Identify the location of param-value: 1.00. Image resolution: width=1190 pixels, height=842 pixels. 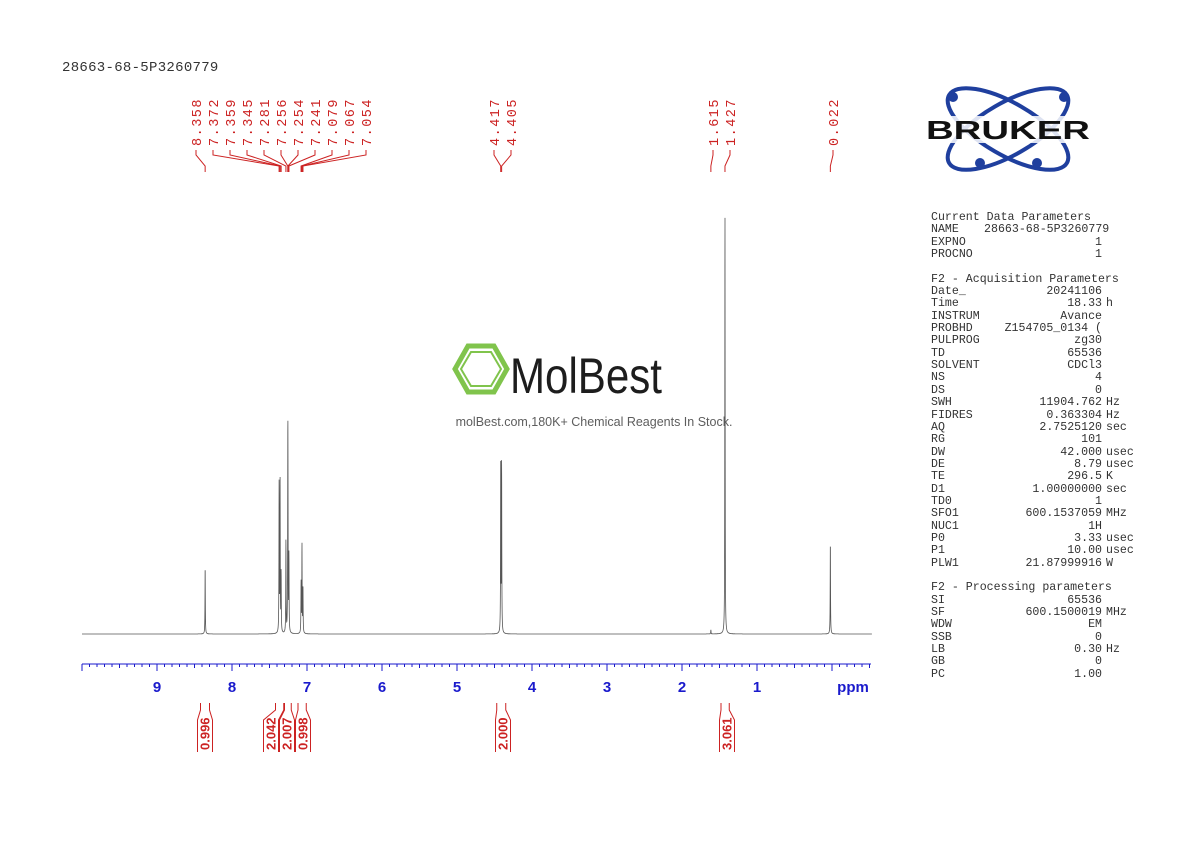
(1088, 674).